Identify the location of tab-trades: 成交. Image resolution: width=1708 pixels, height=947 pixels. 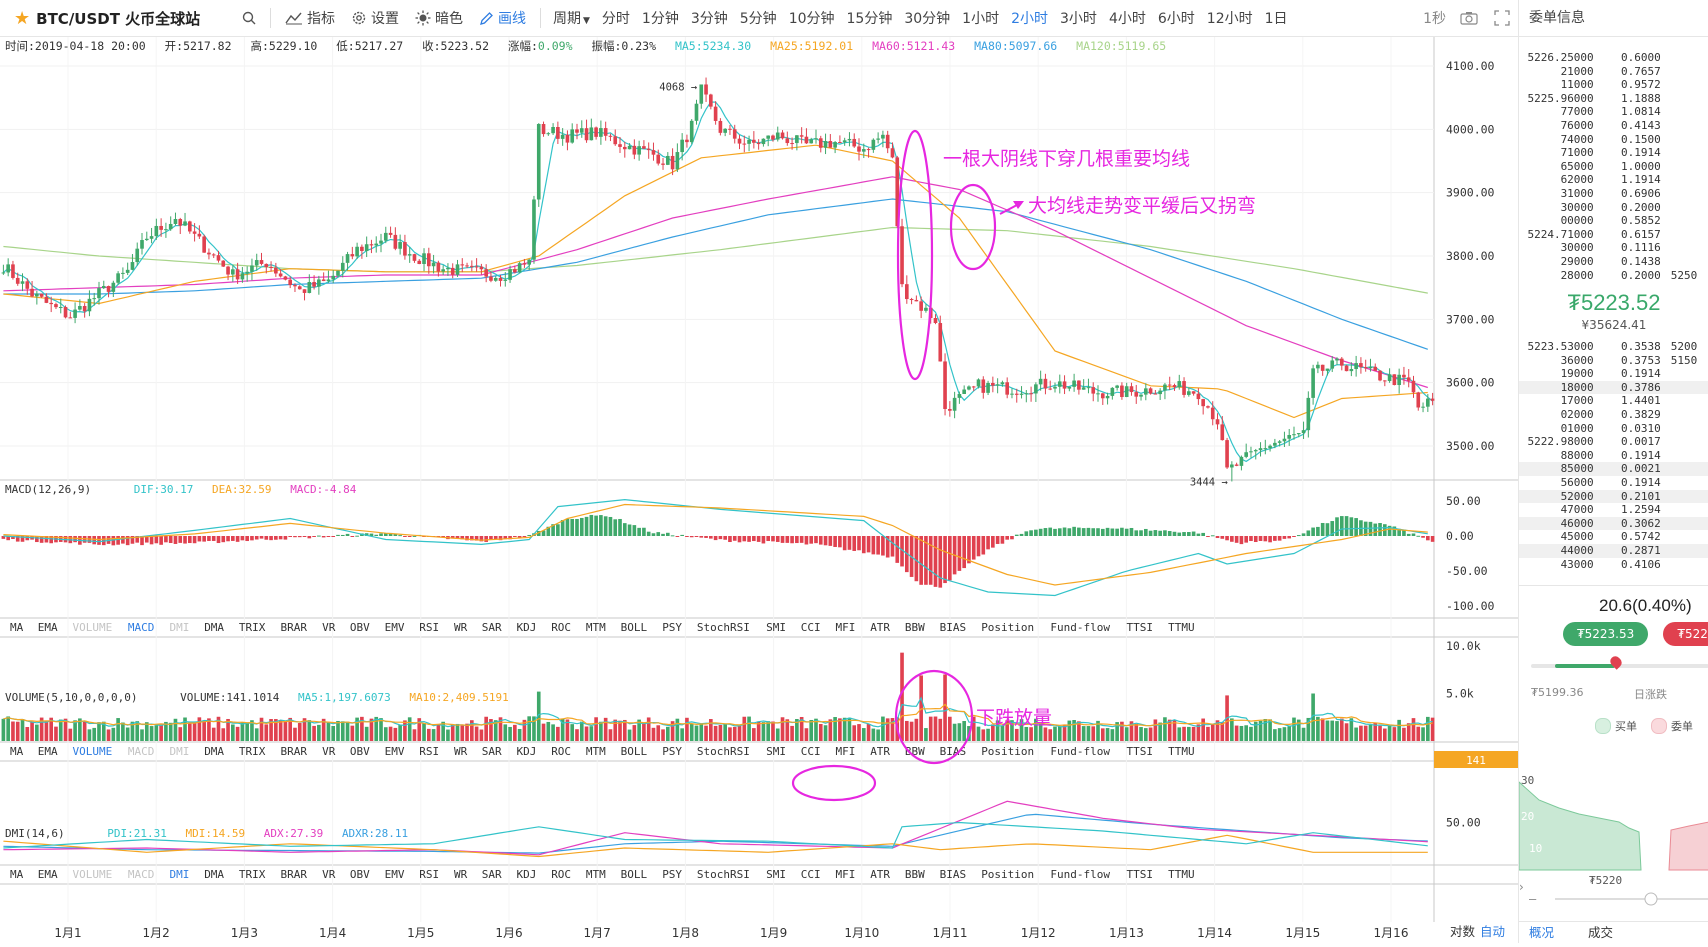
(1601, 932).